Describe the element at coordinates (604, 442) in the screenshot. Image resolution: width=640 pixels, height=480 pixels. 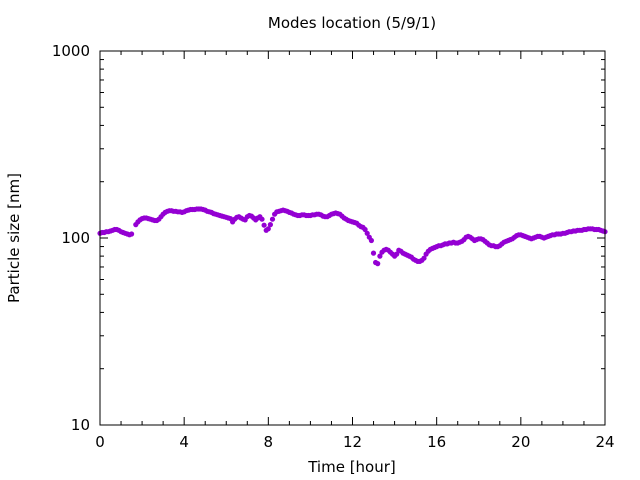
I see `x-tick-label: 24` at that location.